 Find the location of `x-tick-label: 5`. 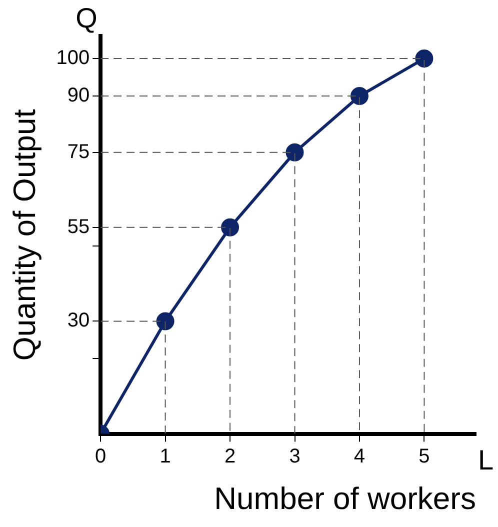

x-tick-label: 5 is located at coordinates (424, 456).